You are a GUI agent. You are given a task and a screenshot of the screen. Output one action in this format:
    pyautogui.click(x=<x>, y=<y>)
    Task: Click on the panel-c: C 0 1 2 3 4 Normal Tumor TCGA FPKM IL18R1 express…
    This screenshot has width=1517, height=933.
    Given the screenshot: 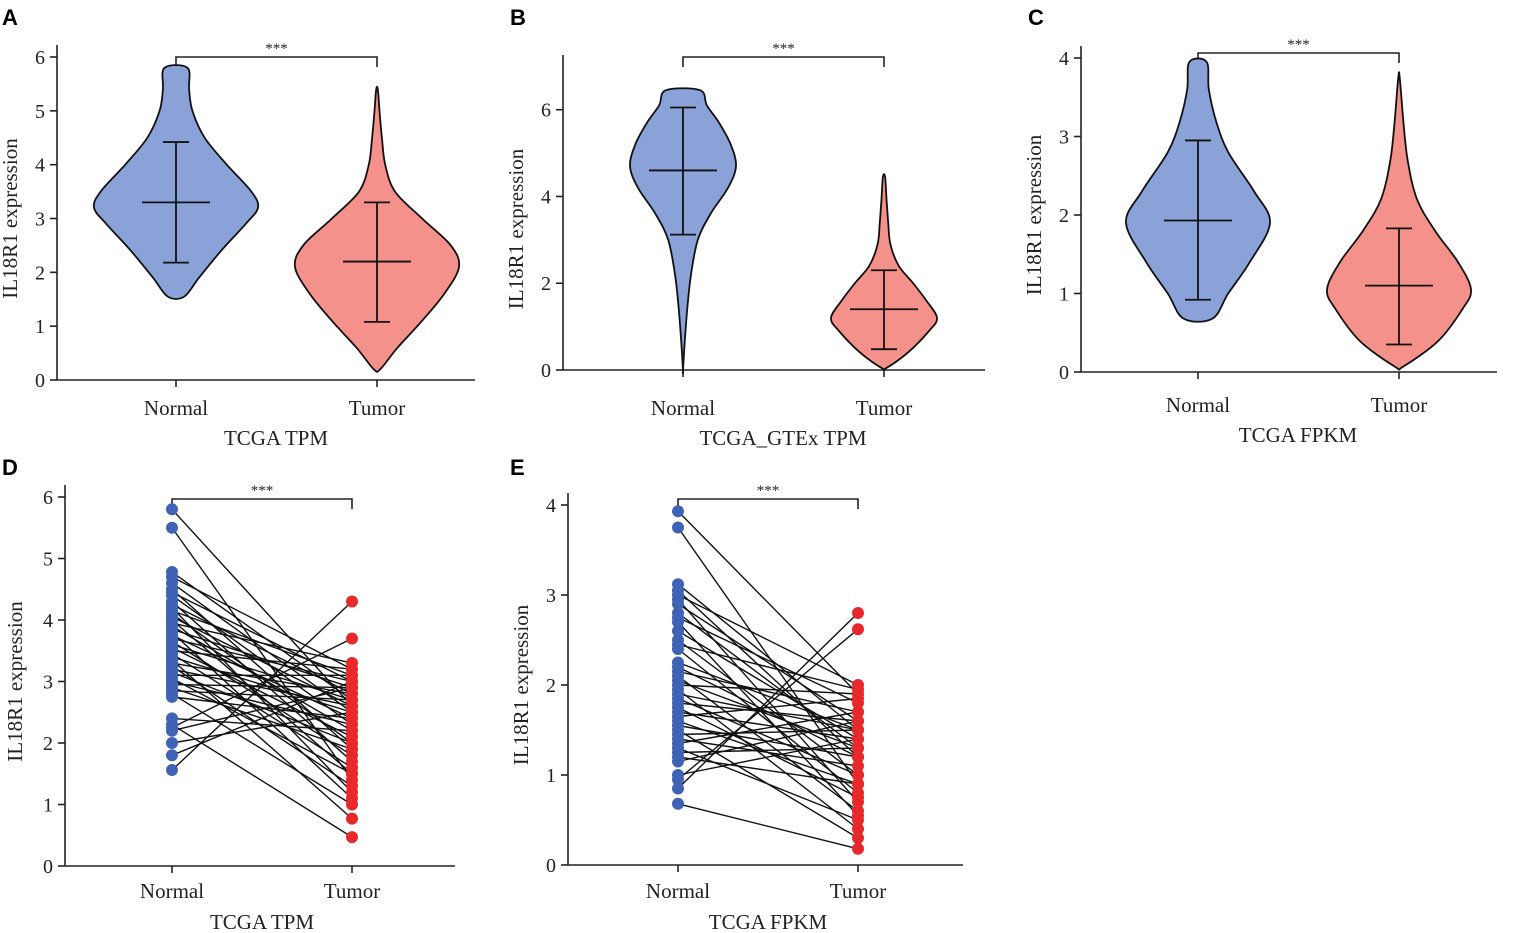 What is the action you would take?
    pyautogui.click(x=1259, y=226)
    